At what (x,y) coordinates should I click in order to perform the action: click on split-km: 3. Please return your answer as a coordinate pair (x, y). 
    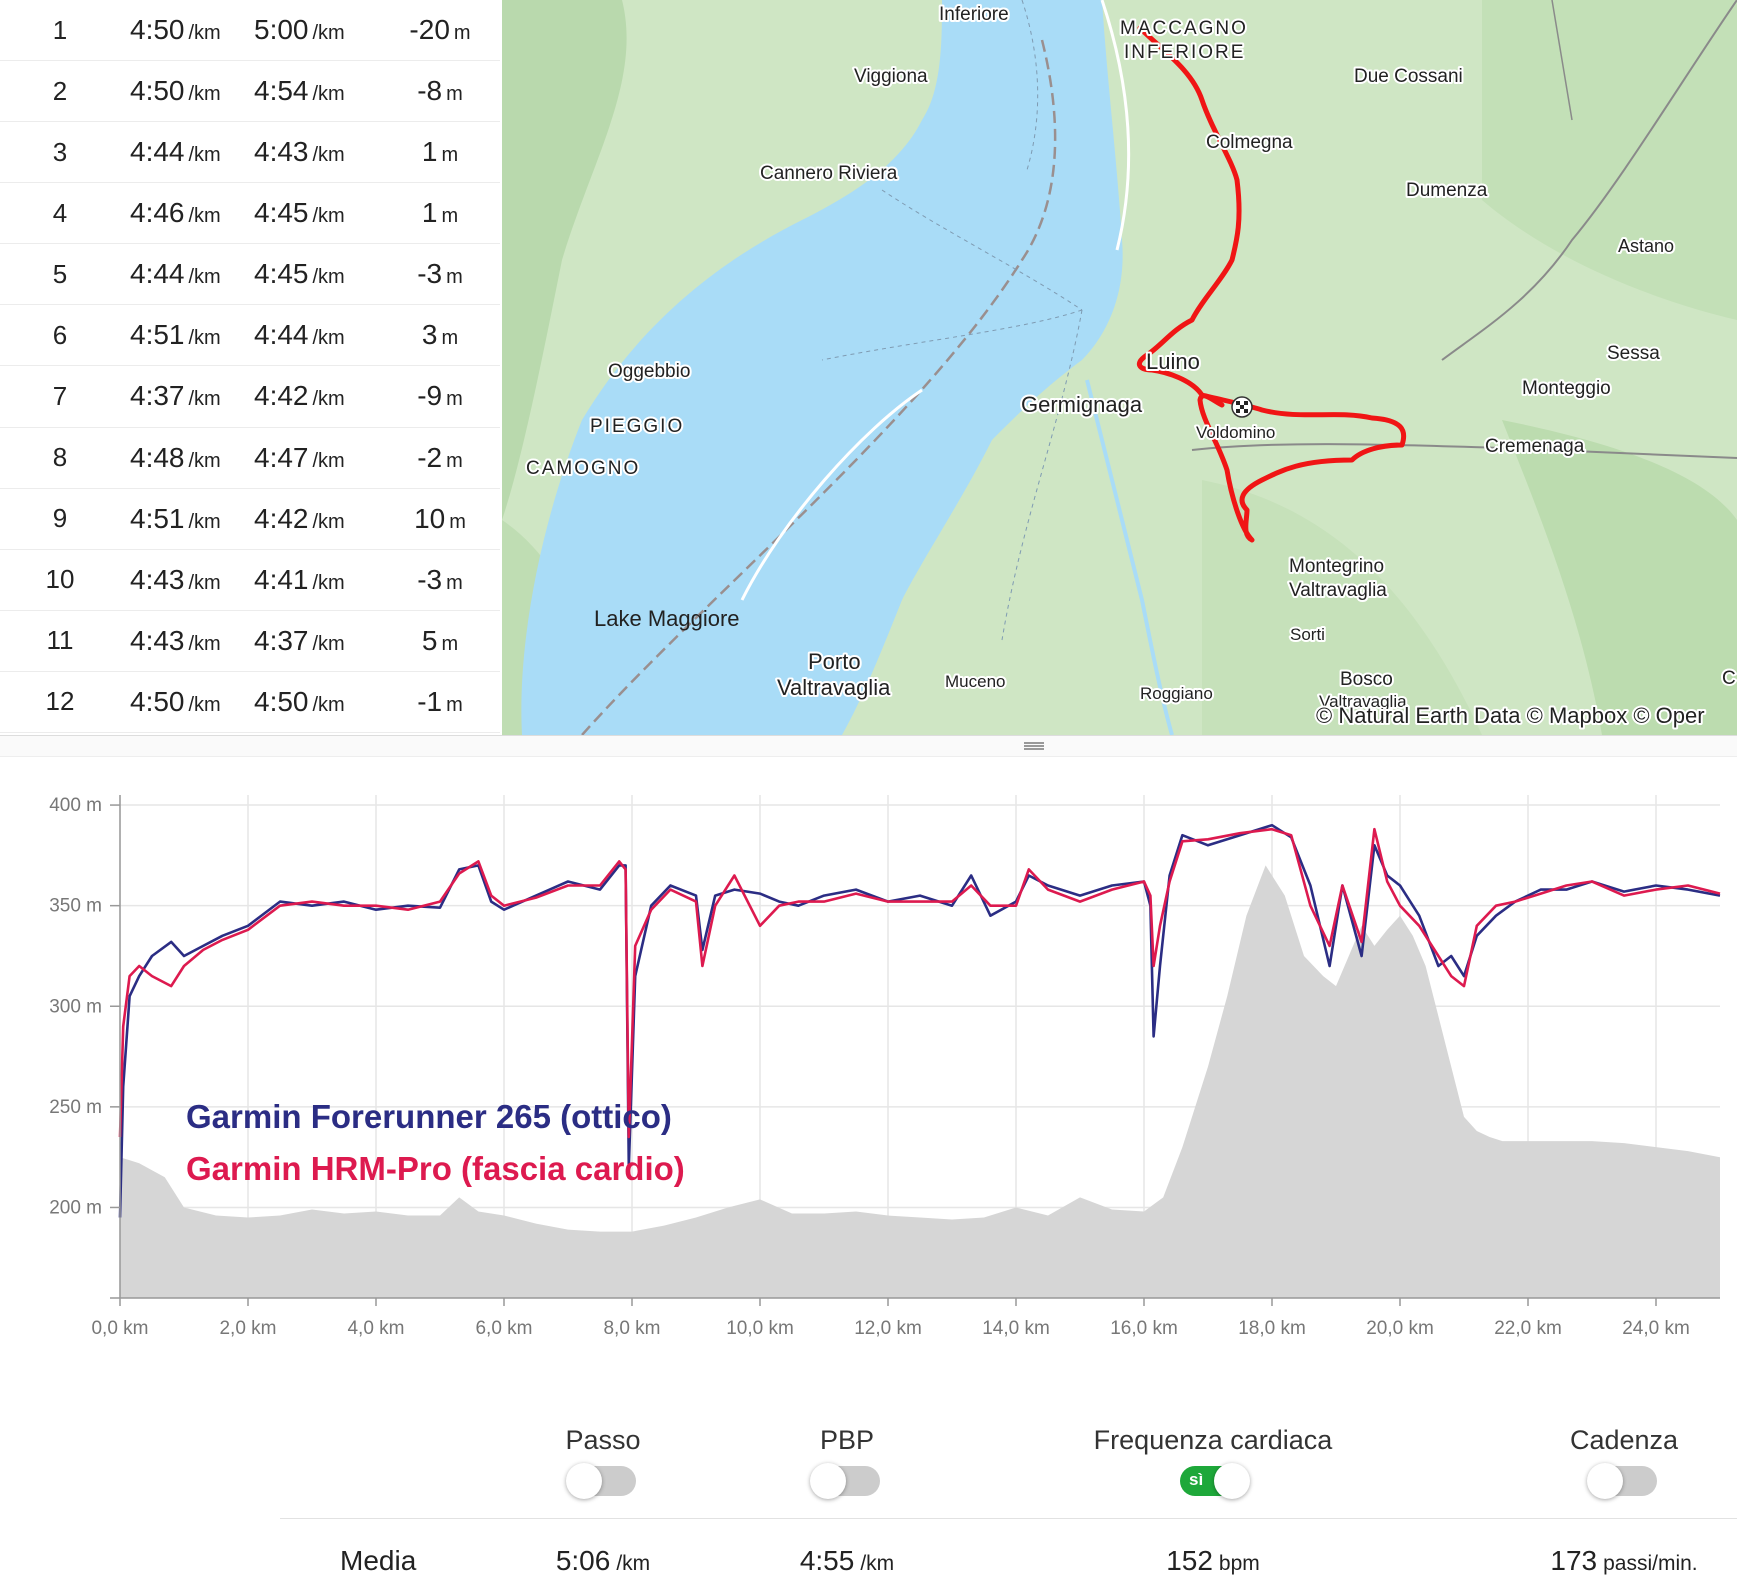
    Looking at the image, I should click on (60, 152).